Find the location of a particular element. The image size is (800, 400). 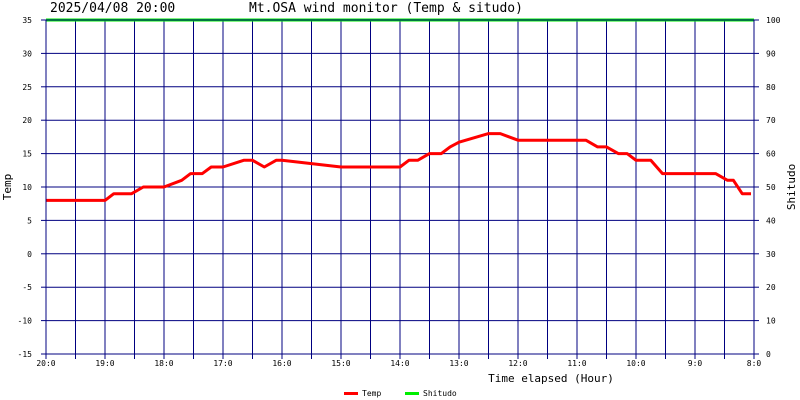

y-axis-title: Temp is located at coordinates (7, 187).